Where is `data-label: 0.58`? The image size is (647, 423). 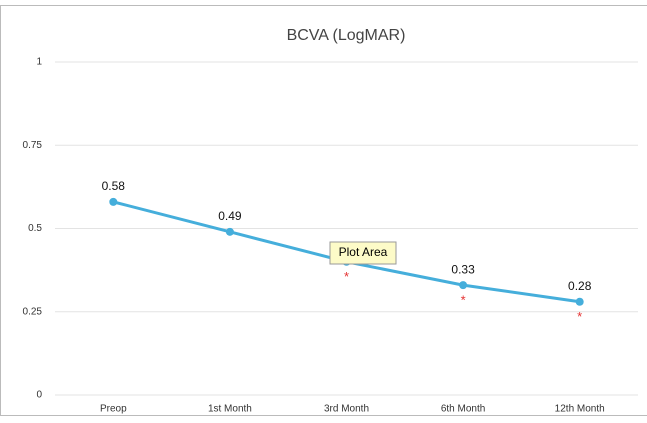 data-label: 0.58 is located at coordinates (114, 186).